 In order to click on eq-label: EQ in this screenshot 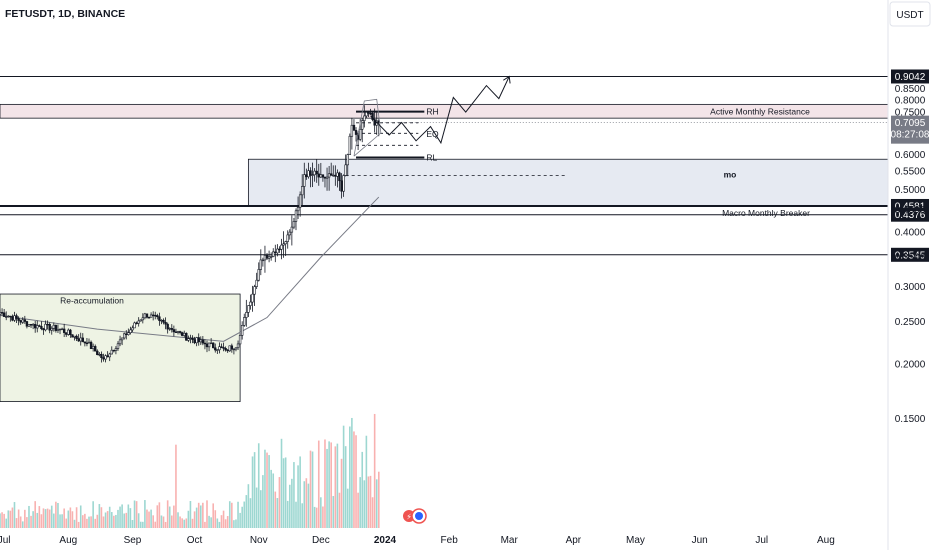, I will do `click(432, 134)`.